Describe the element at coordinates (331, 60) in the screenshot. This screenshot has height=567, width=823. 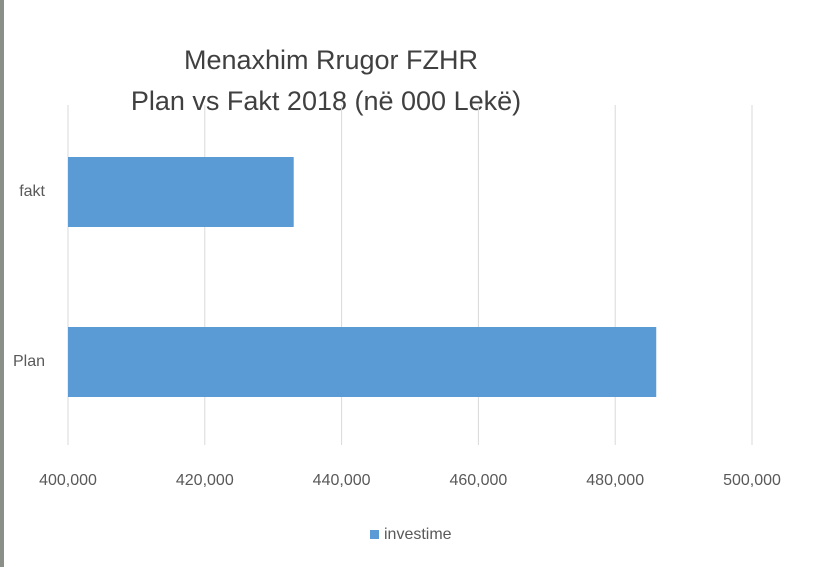
I see `chart-title: Menaxhim Rrugor FZHR` at that location.